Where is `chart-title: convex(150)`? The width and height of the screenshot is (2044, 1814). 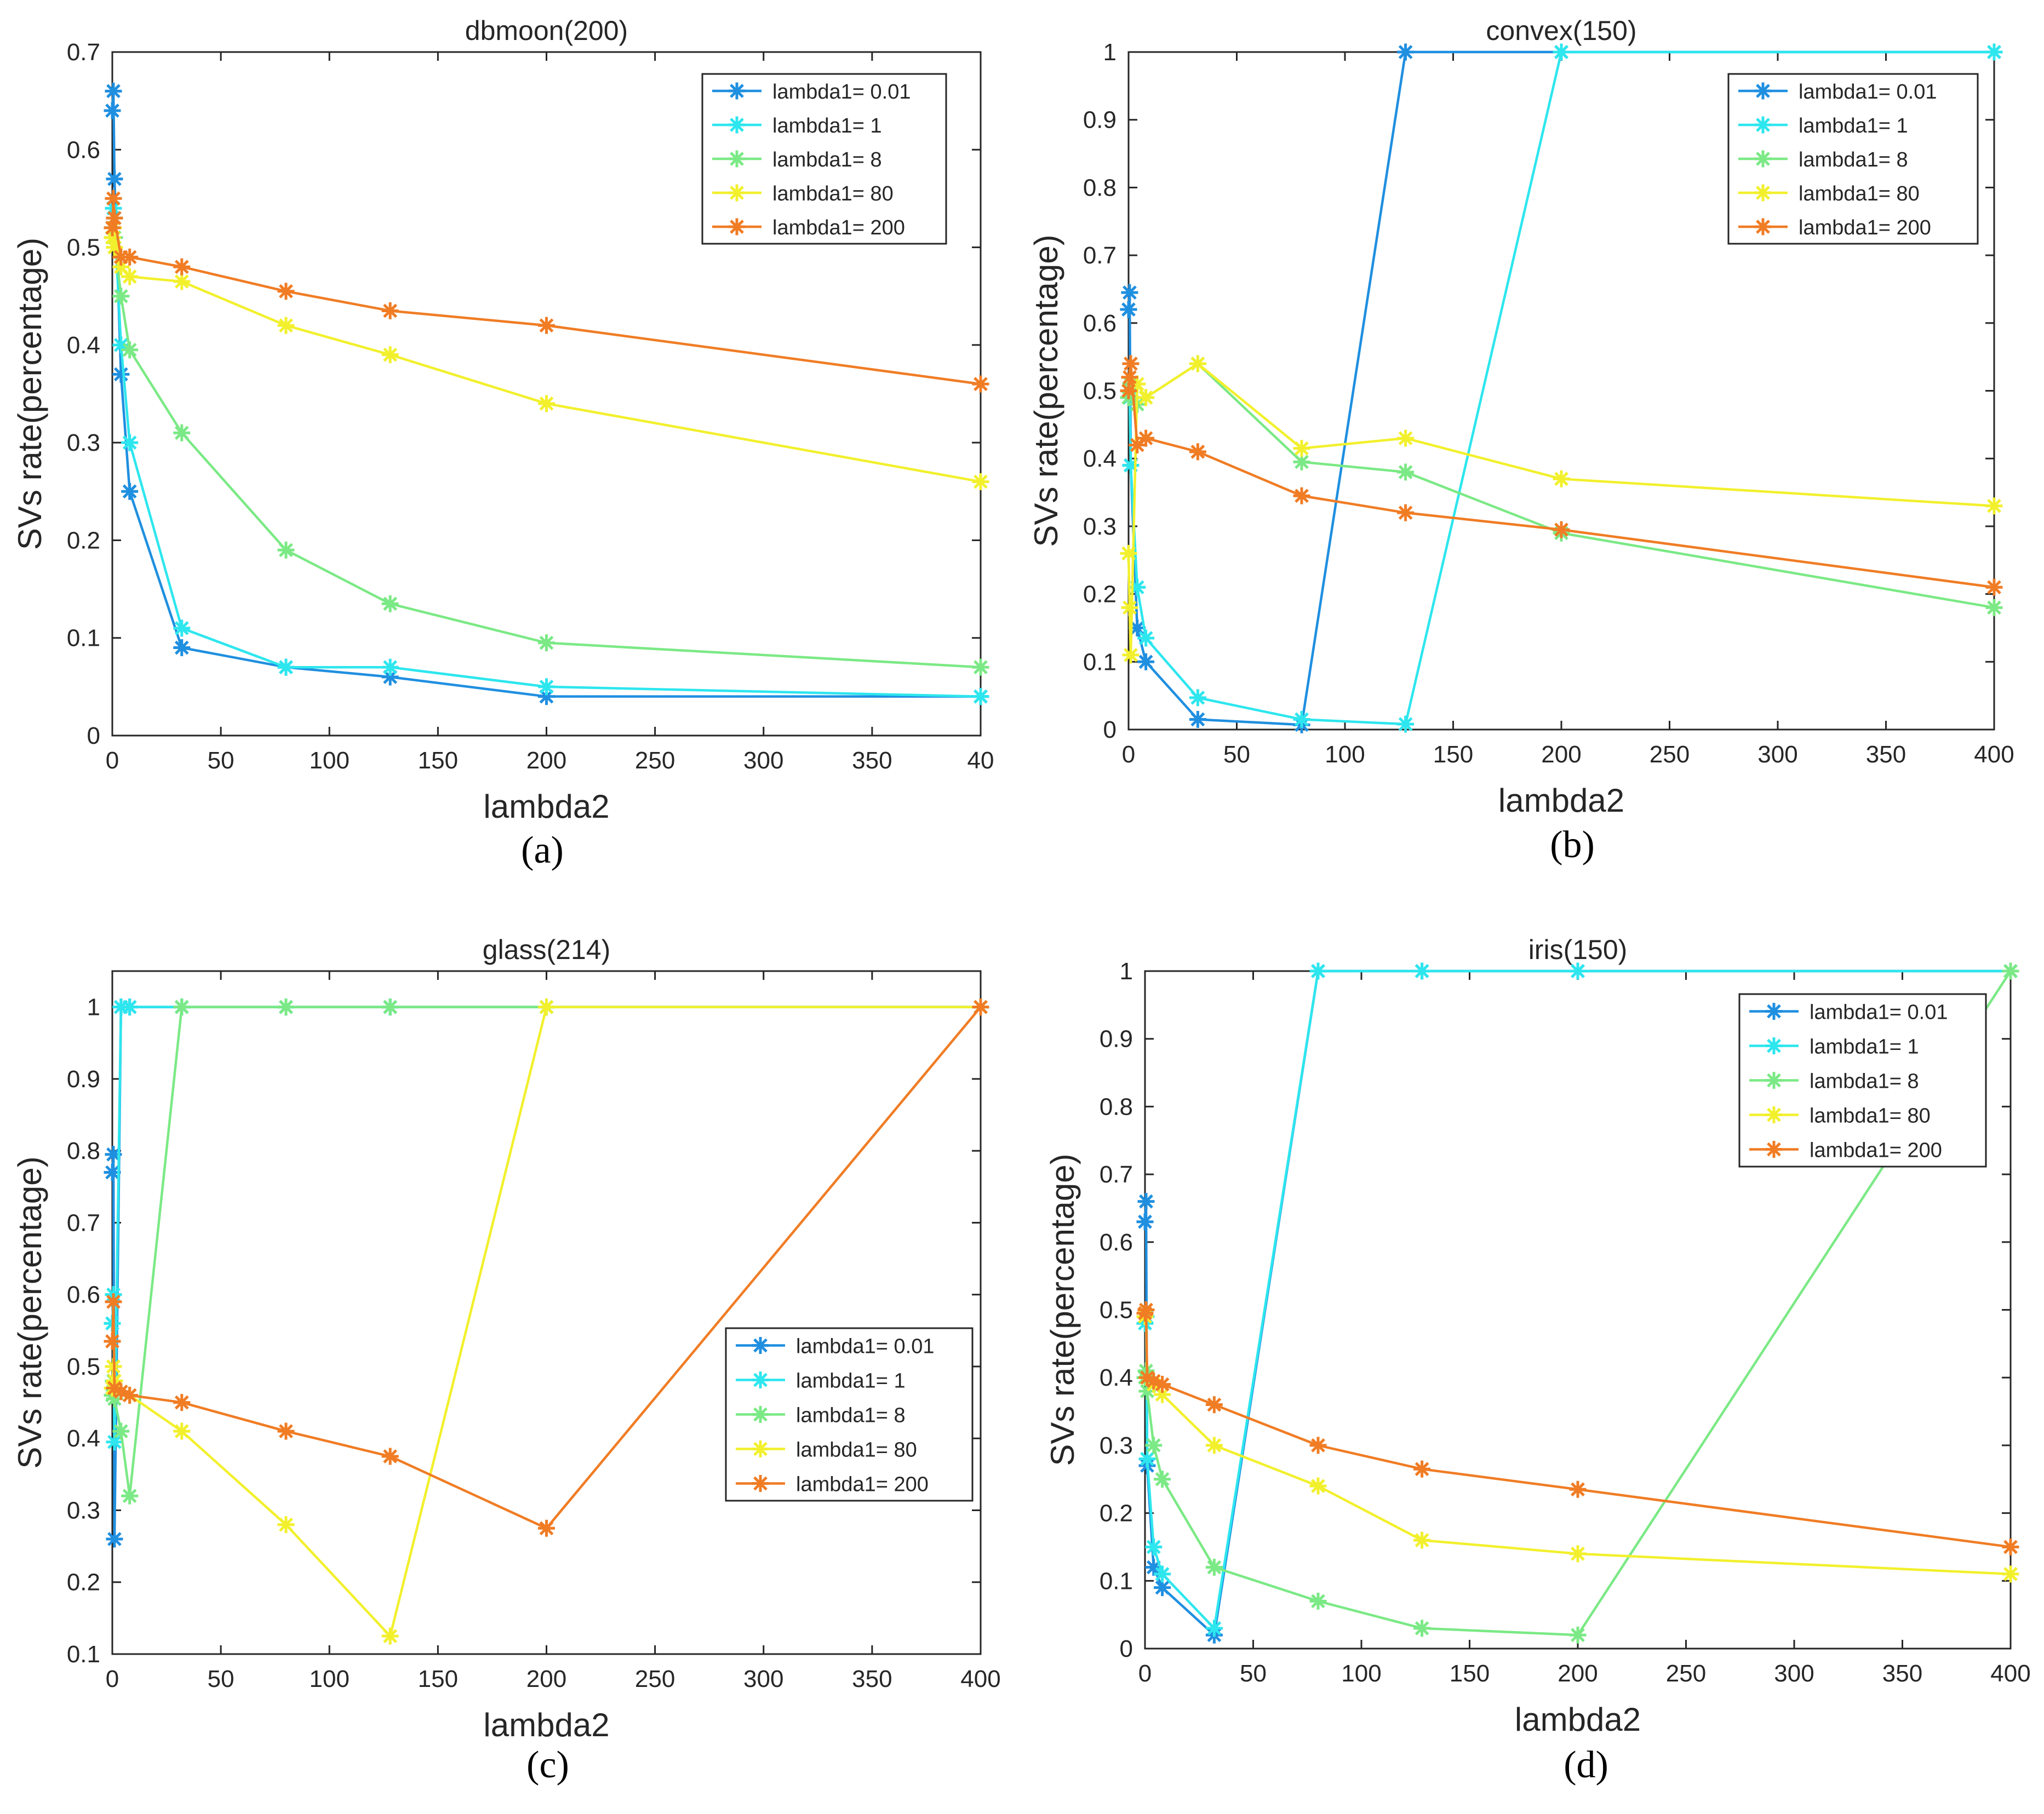 chart-title: convex(150) is located at coordinates (1561, 30).